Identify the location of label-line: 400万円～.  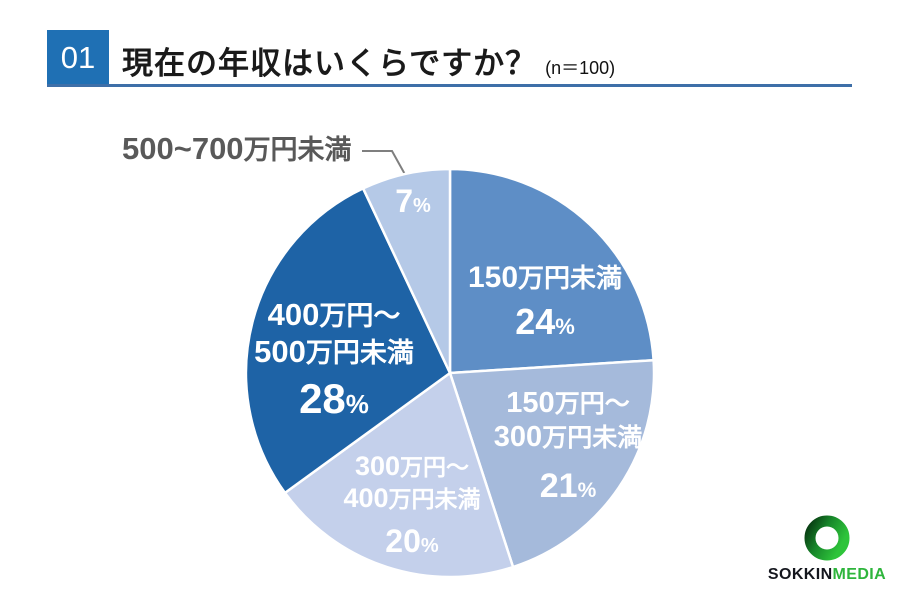
(334, 315).